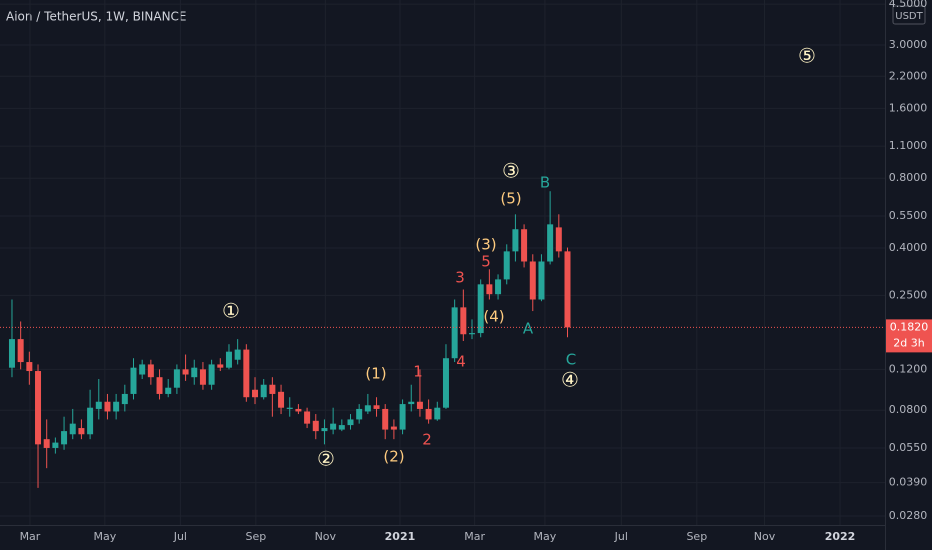 The height and width of the screenshot is (550, 932). I want to click on y-tick-label: 2.2000, so click(908, 75).